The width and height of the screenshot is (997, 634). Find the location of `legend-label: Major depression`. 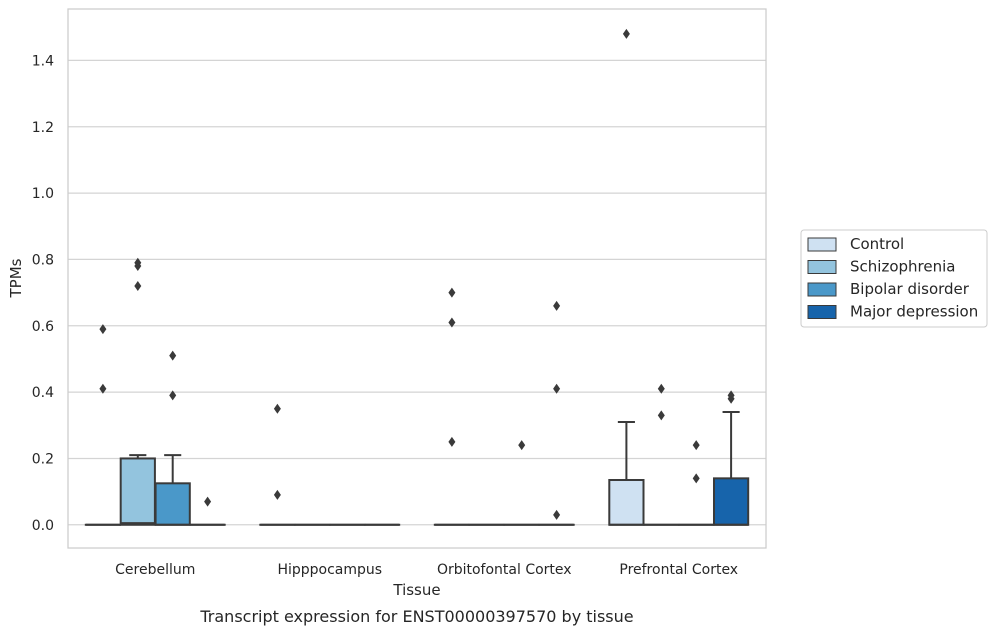

legend-label: Major depression is located at coordinates (914, 312).